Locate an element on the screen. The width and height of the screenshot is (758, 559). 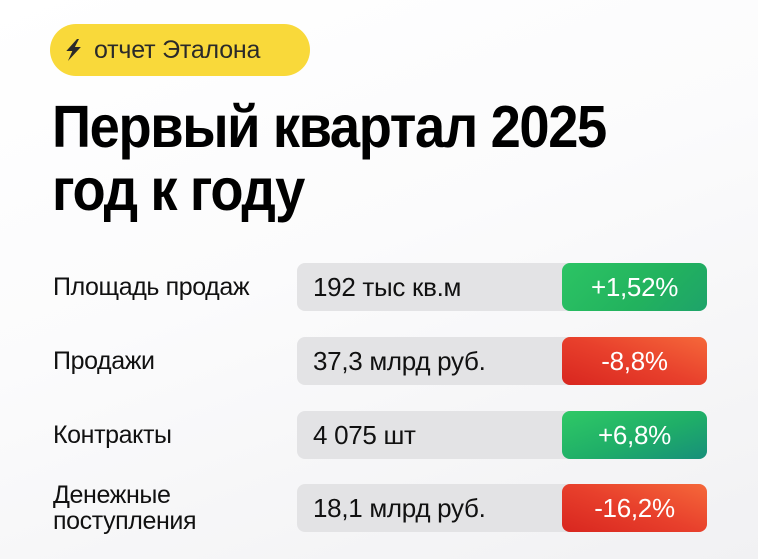
title-line-1: Первый квартал 2025 is located at coordinates (329, 127).